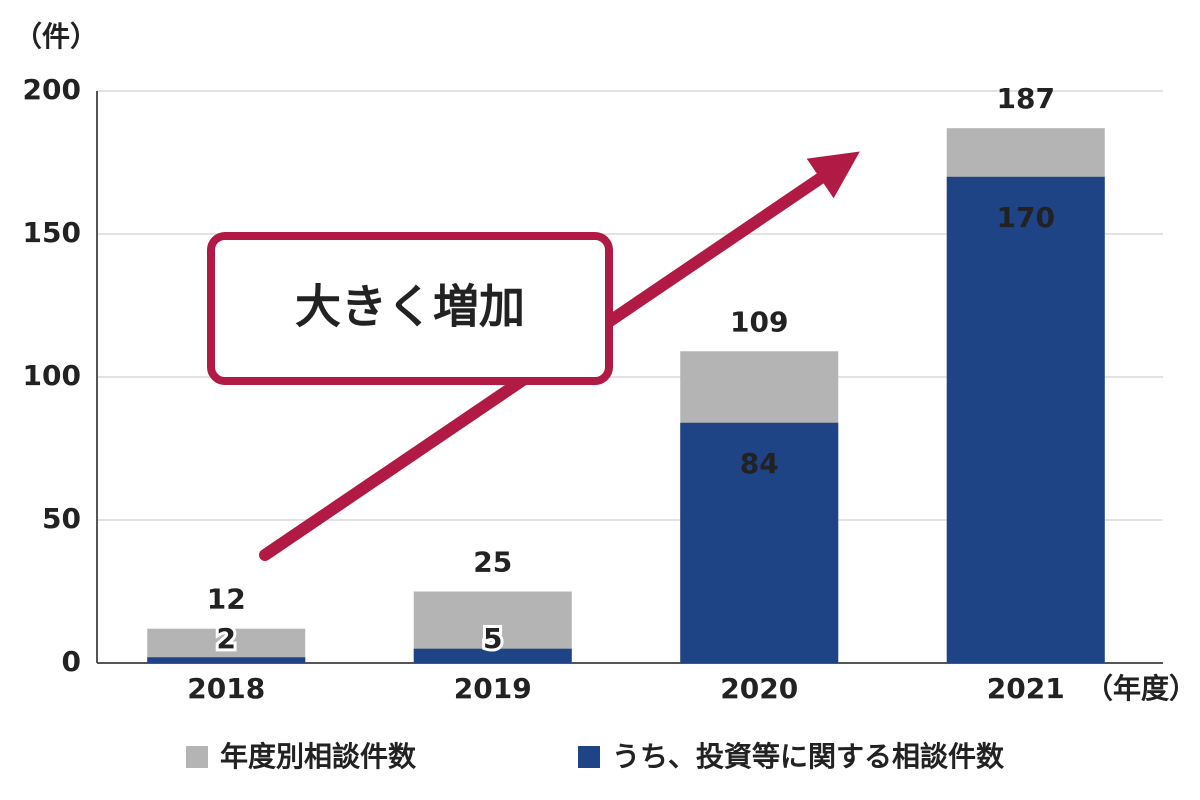  I want to click on subset-label: 170, so click(1026, 217).